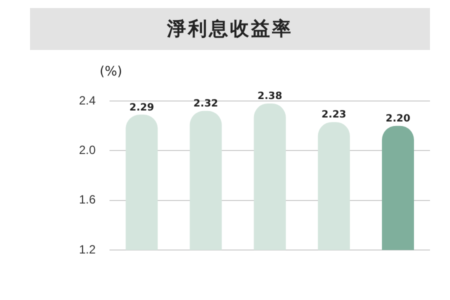 The width and height of the screenshot is (450, 300). I want to click on data-label: 2.23, so click(334, 115).